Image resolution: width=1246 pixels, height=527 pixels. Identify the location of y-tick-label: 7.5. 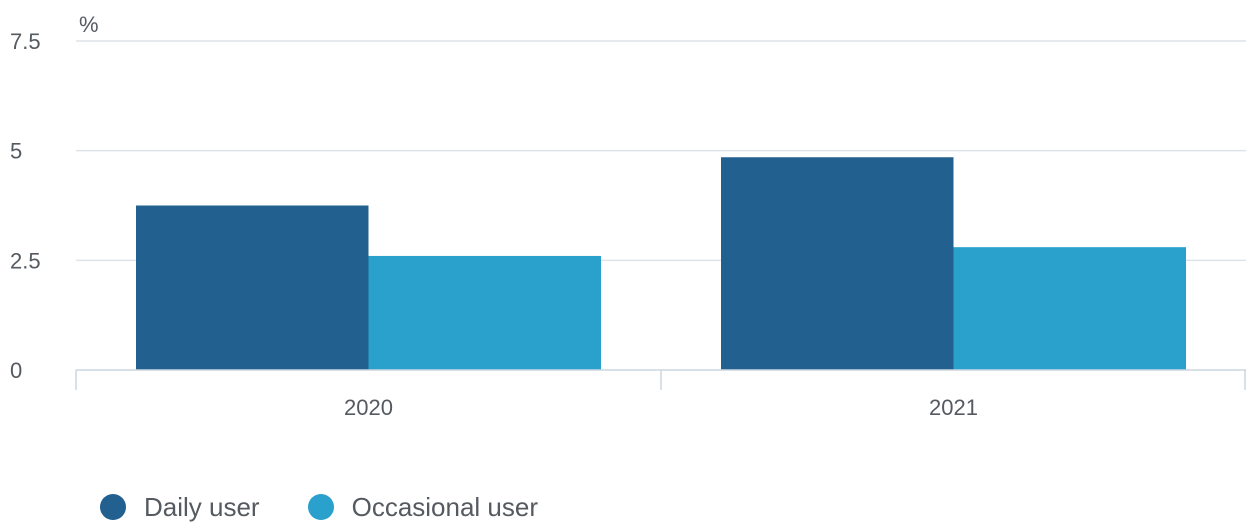
(25, 41).